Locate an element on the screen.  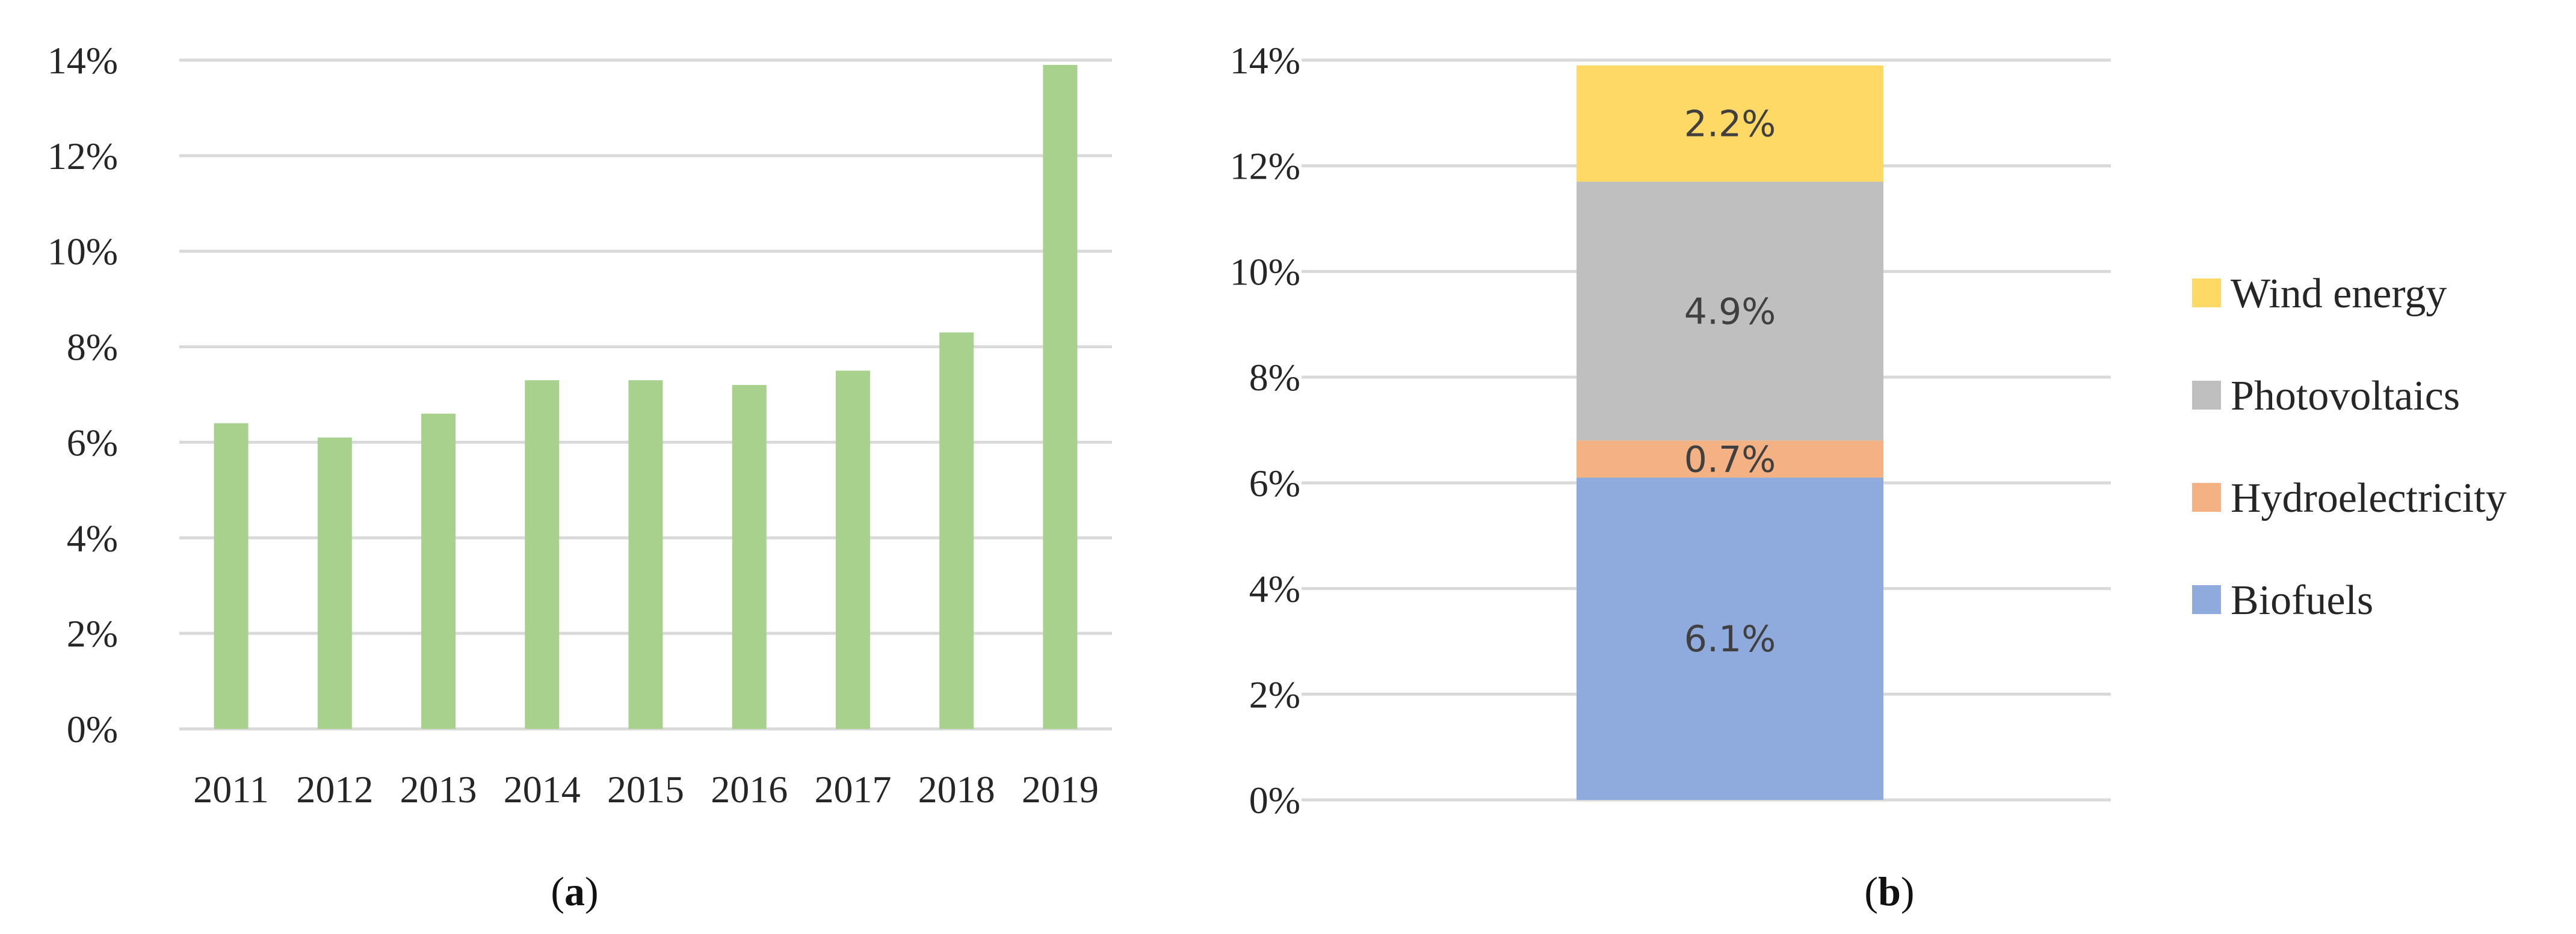
chart-b-data-label-biofuels: 6.1% is located at coordinates (1730, 639).